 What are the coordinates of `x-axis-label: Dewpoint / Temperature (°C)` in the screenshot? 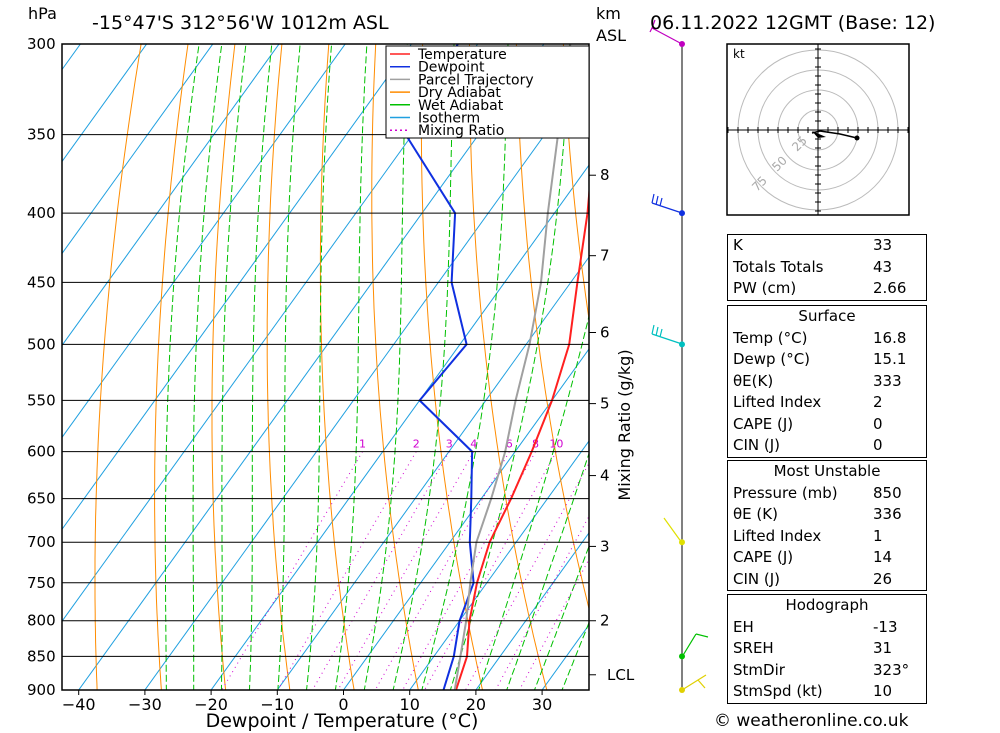 It's located at (342, 721).